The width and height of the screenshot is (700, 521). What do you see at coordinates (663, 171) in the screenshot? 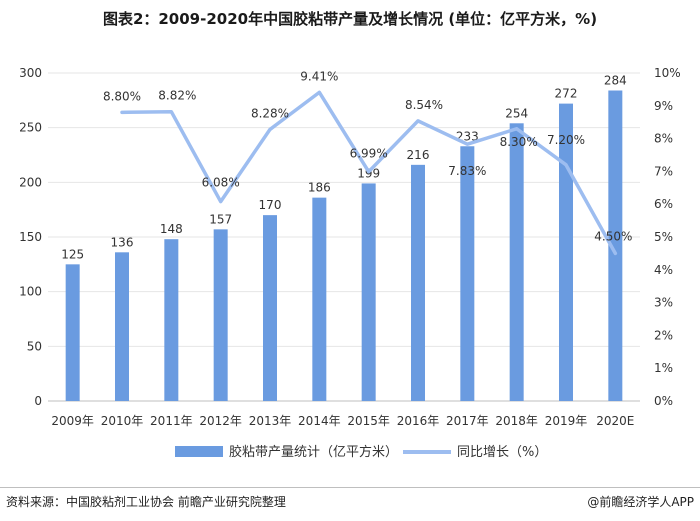
I see `right-tick-label: 7%` at bounding box center [663, 171].